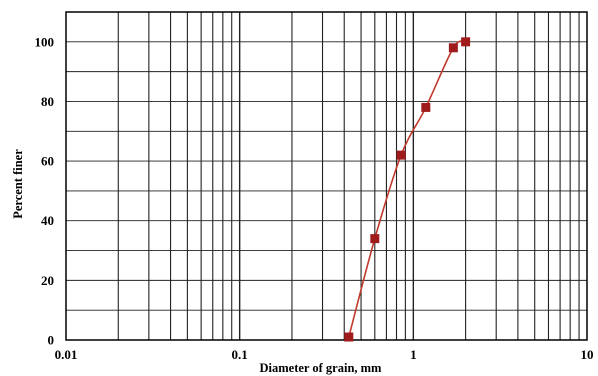  I want to click on x-axis-ticks: 0.01 0.1 1 10, so click(324, 354).